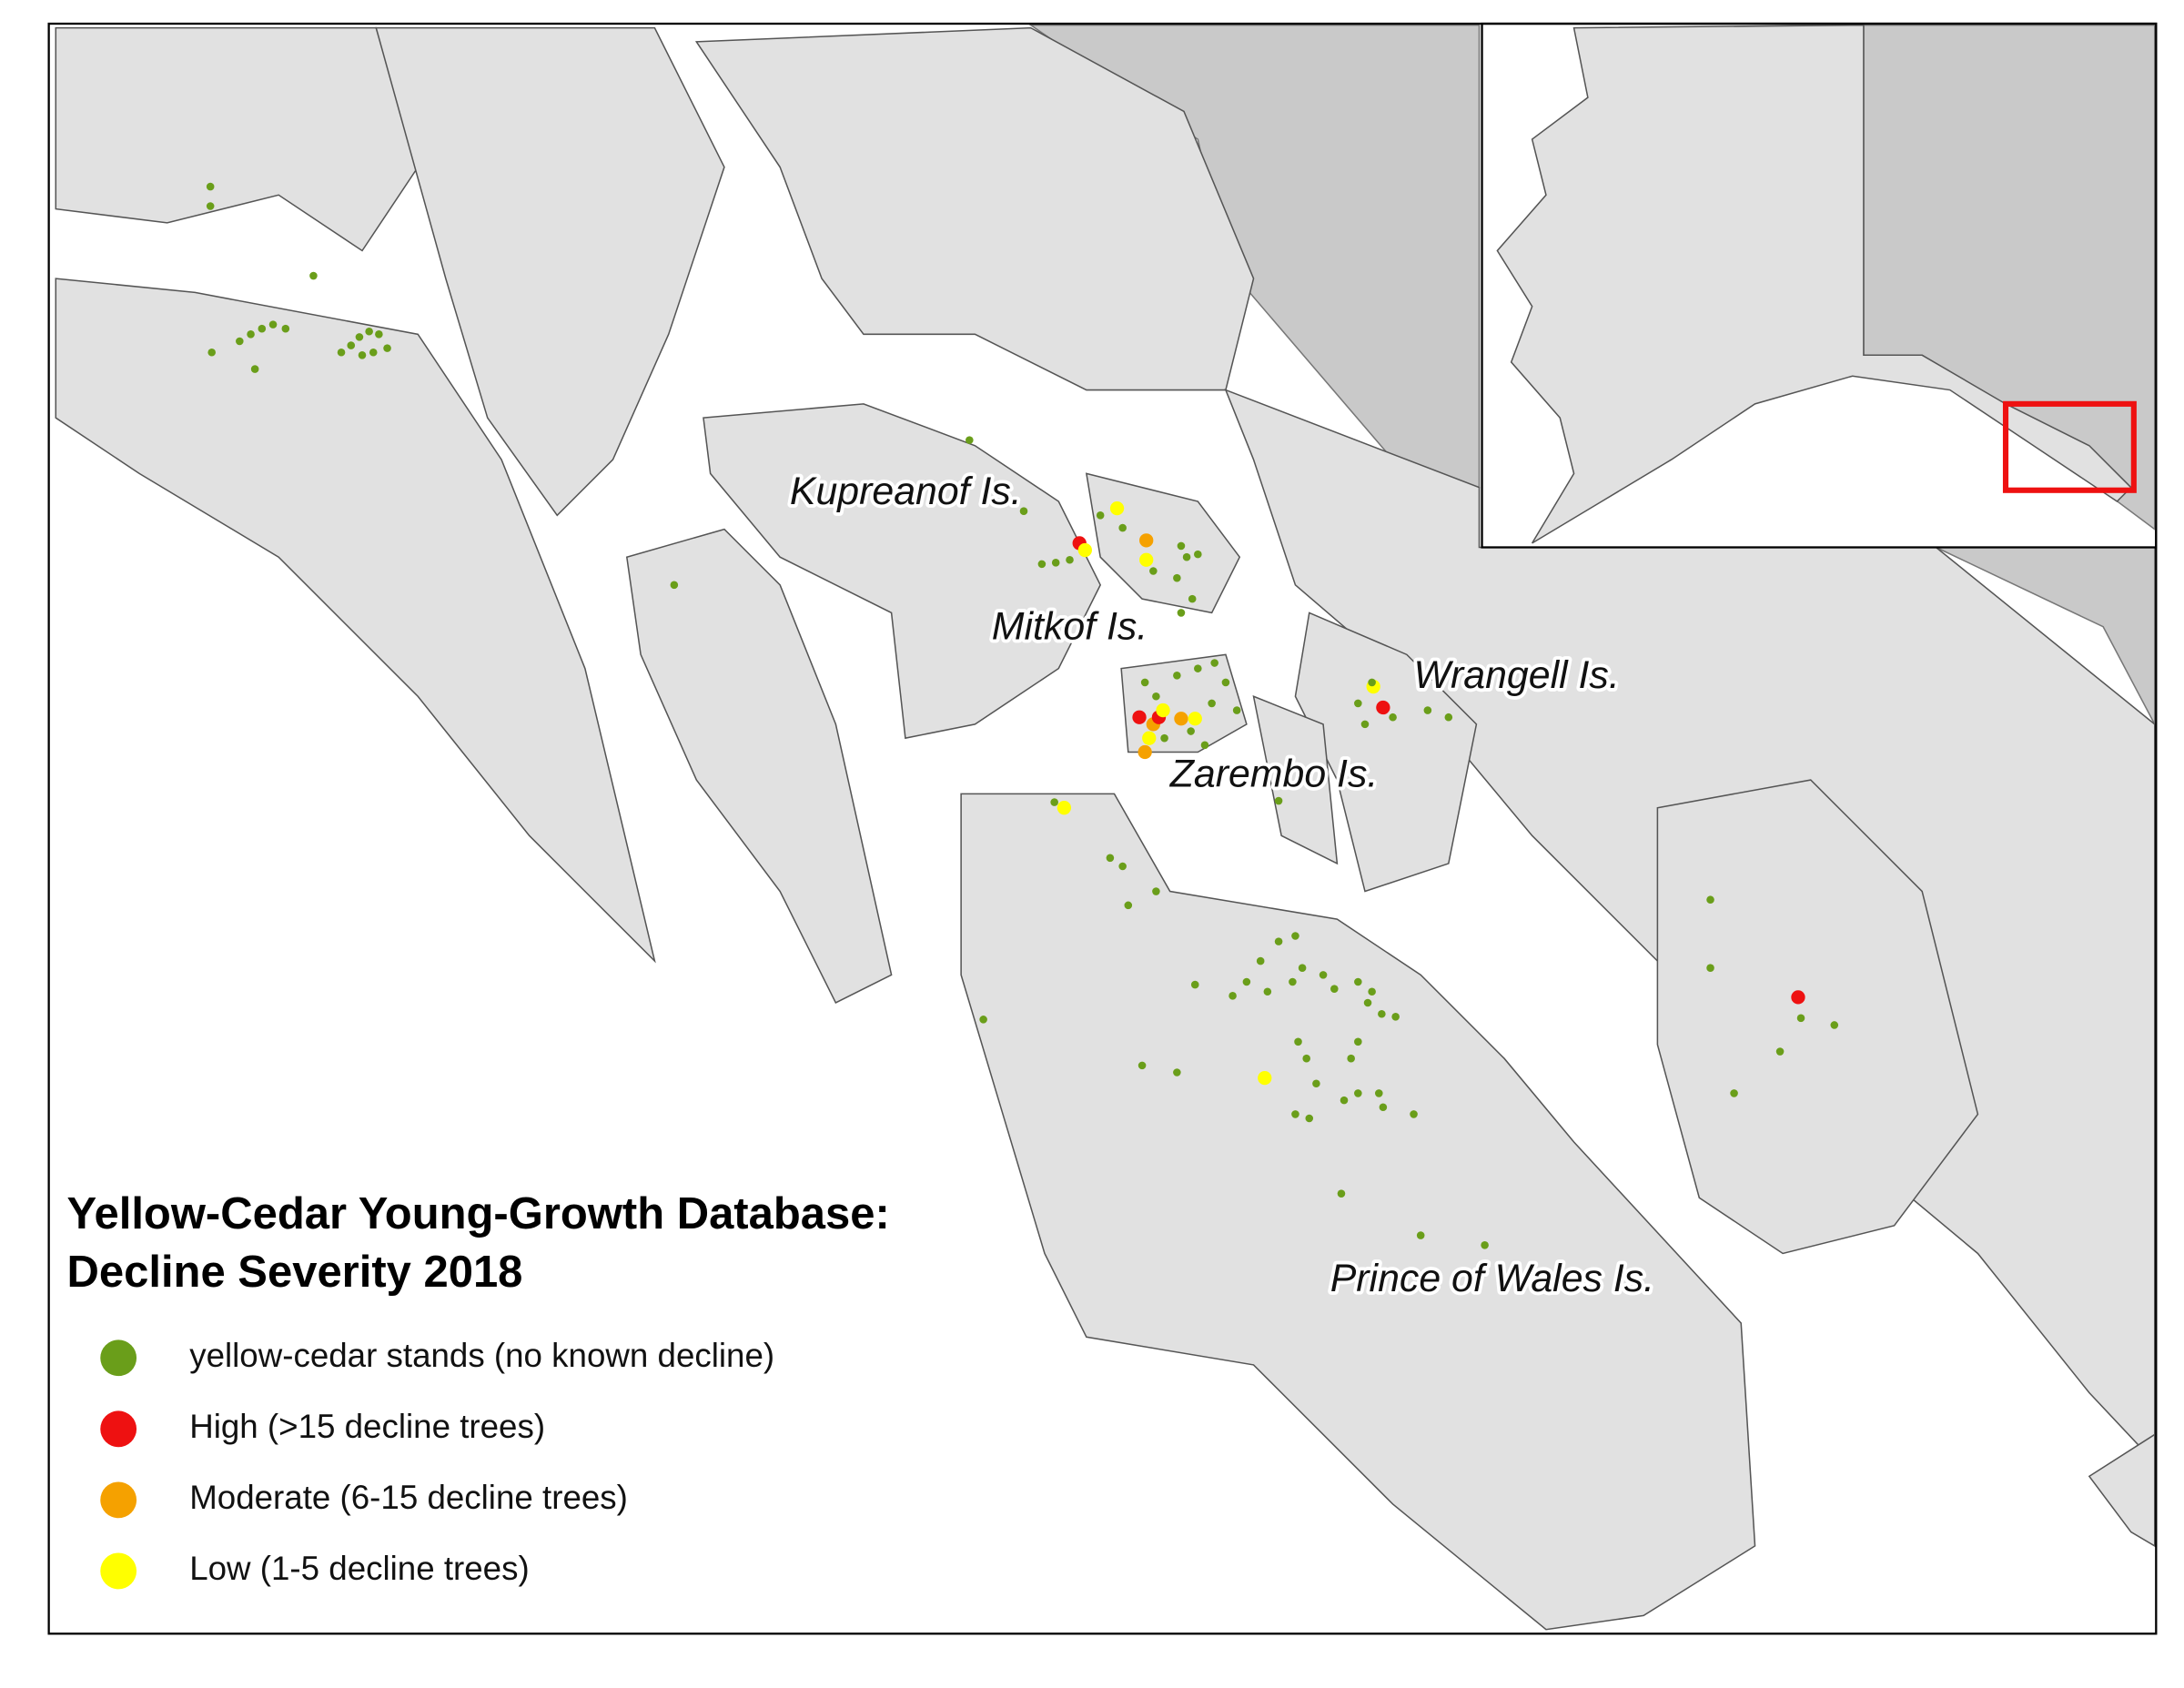 The width and height of the screenshot is (2184, 1688). I want to click on place-label: Mitkof Is., so click(1070, 627).